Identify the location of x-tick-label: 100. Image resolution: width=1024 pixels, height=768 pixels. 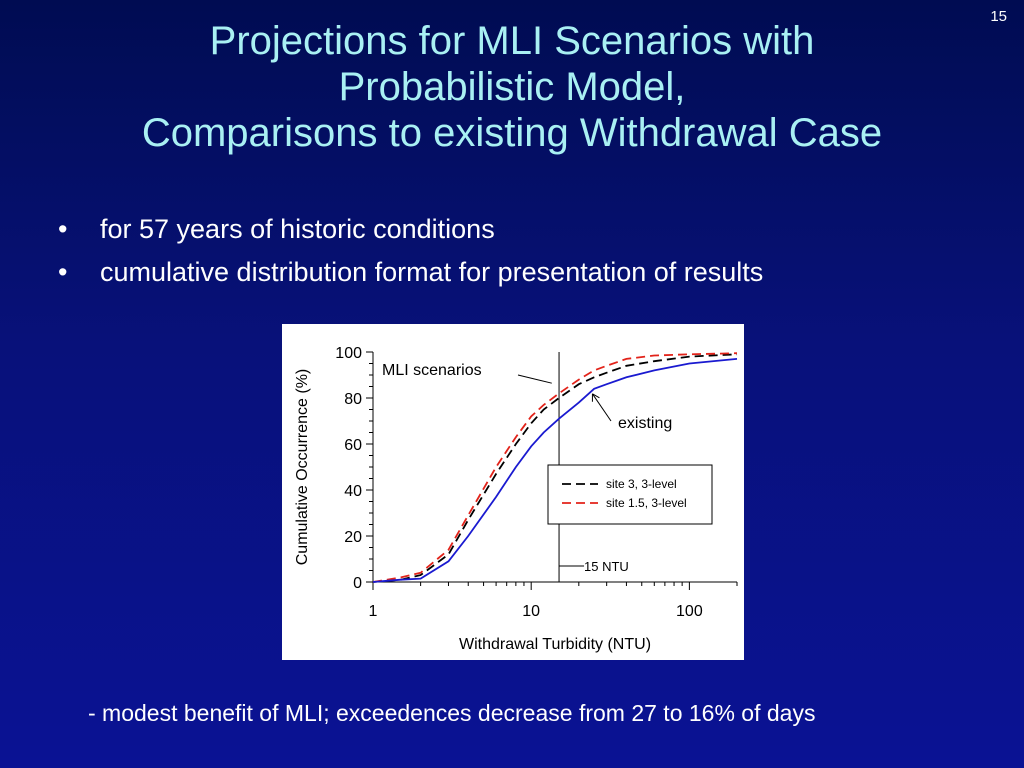
(689, 611).